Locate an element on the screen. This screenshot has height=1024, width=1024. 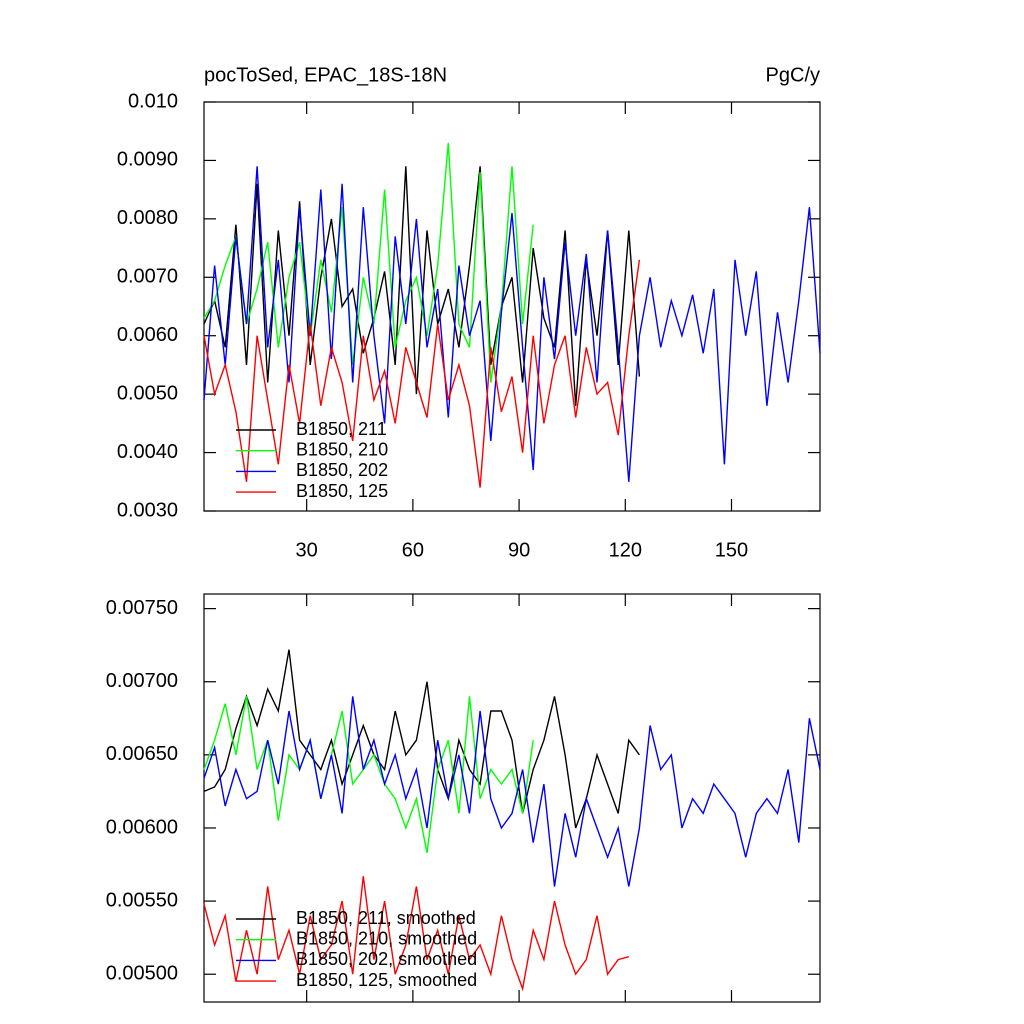
legend-label: B1850, 210, smoothed is located at coordinates (386, 938).